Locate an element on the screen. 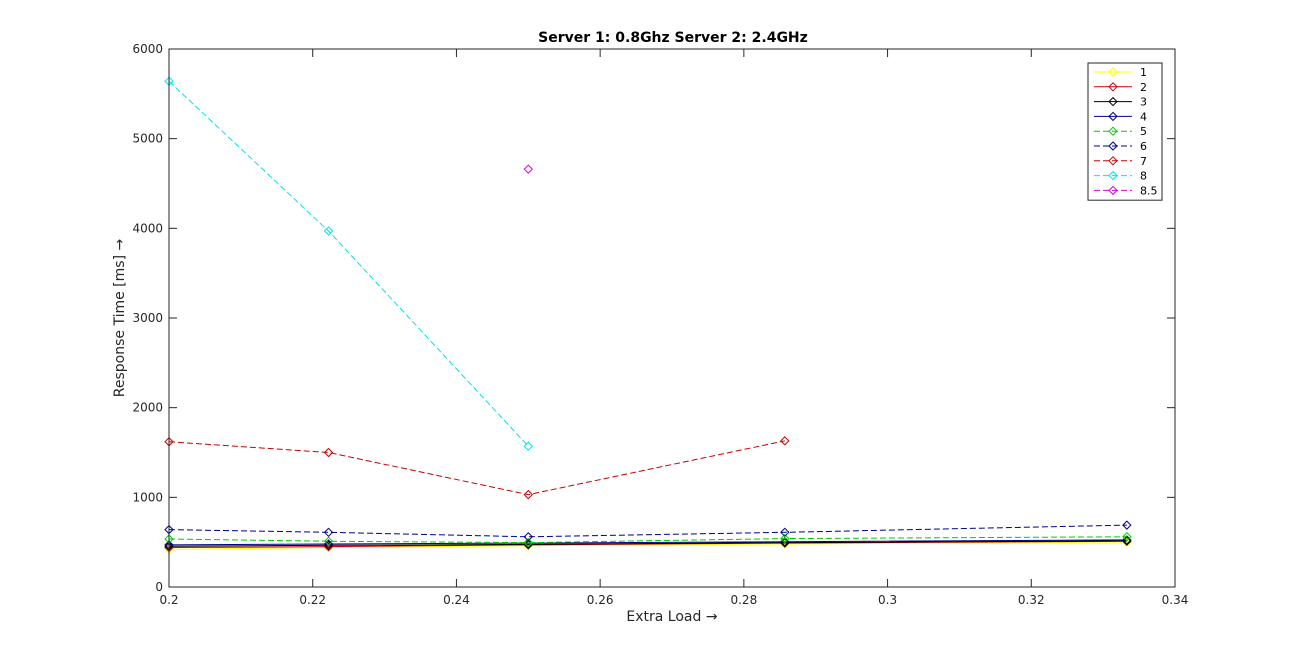  legend-entry-label: 1 is located at coordinates (1143, 72).